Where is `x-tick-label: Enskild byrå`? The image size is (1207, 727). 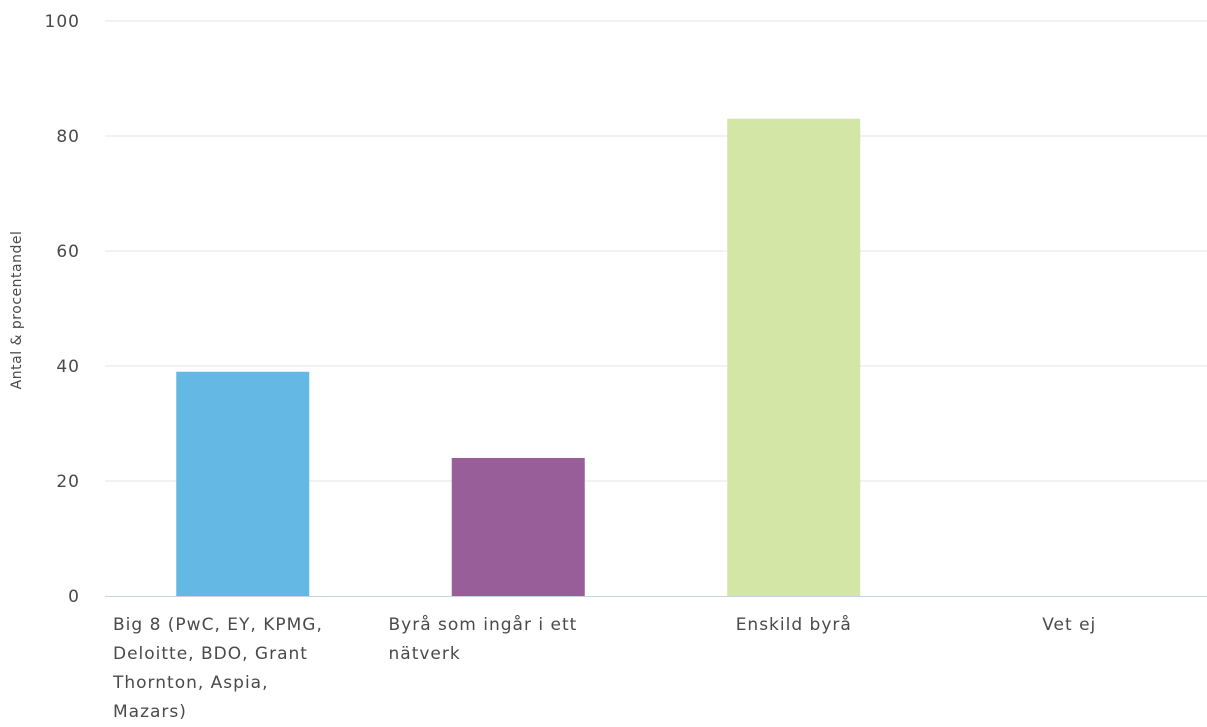 x-tick-label: Enskild byrå is located at coordinates (794, 624).